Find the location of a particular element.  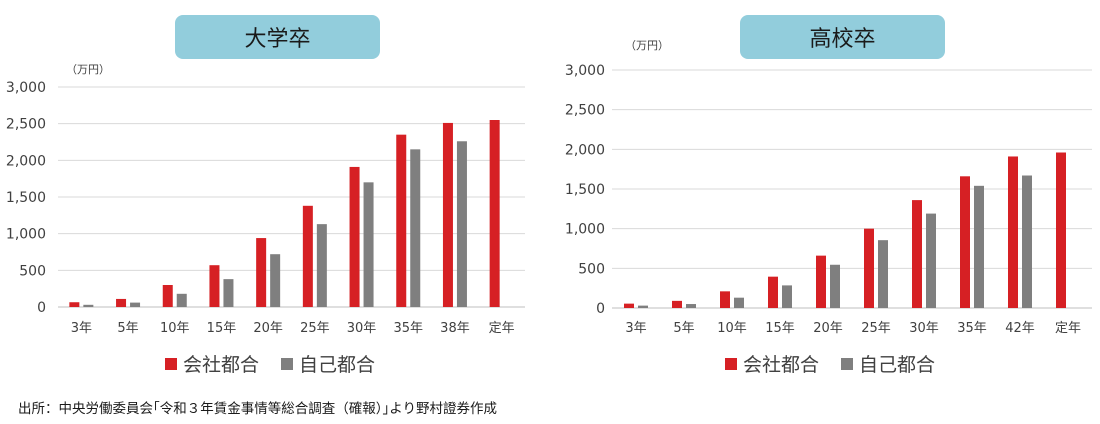

chart-title: 大学卒 is located at coordinates (277, 37).